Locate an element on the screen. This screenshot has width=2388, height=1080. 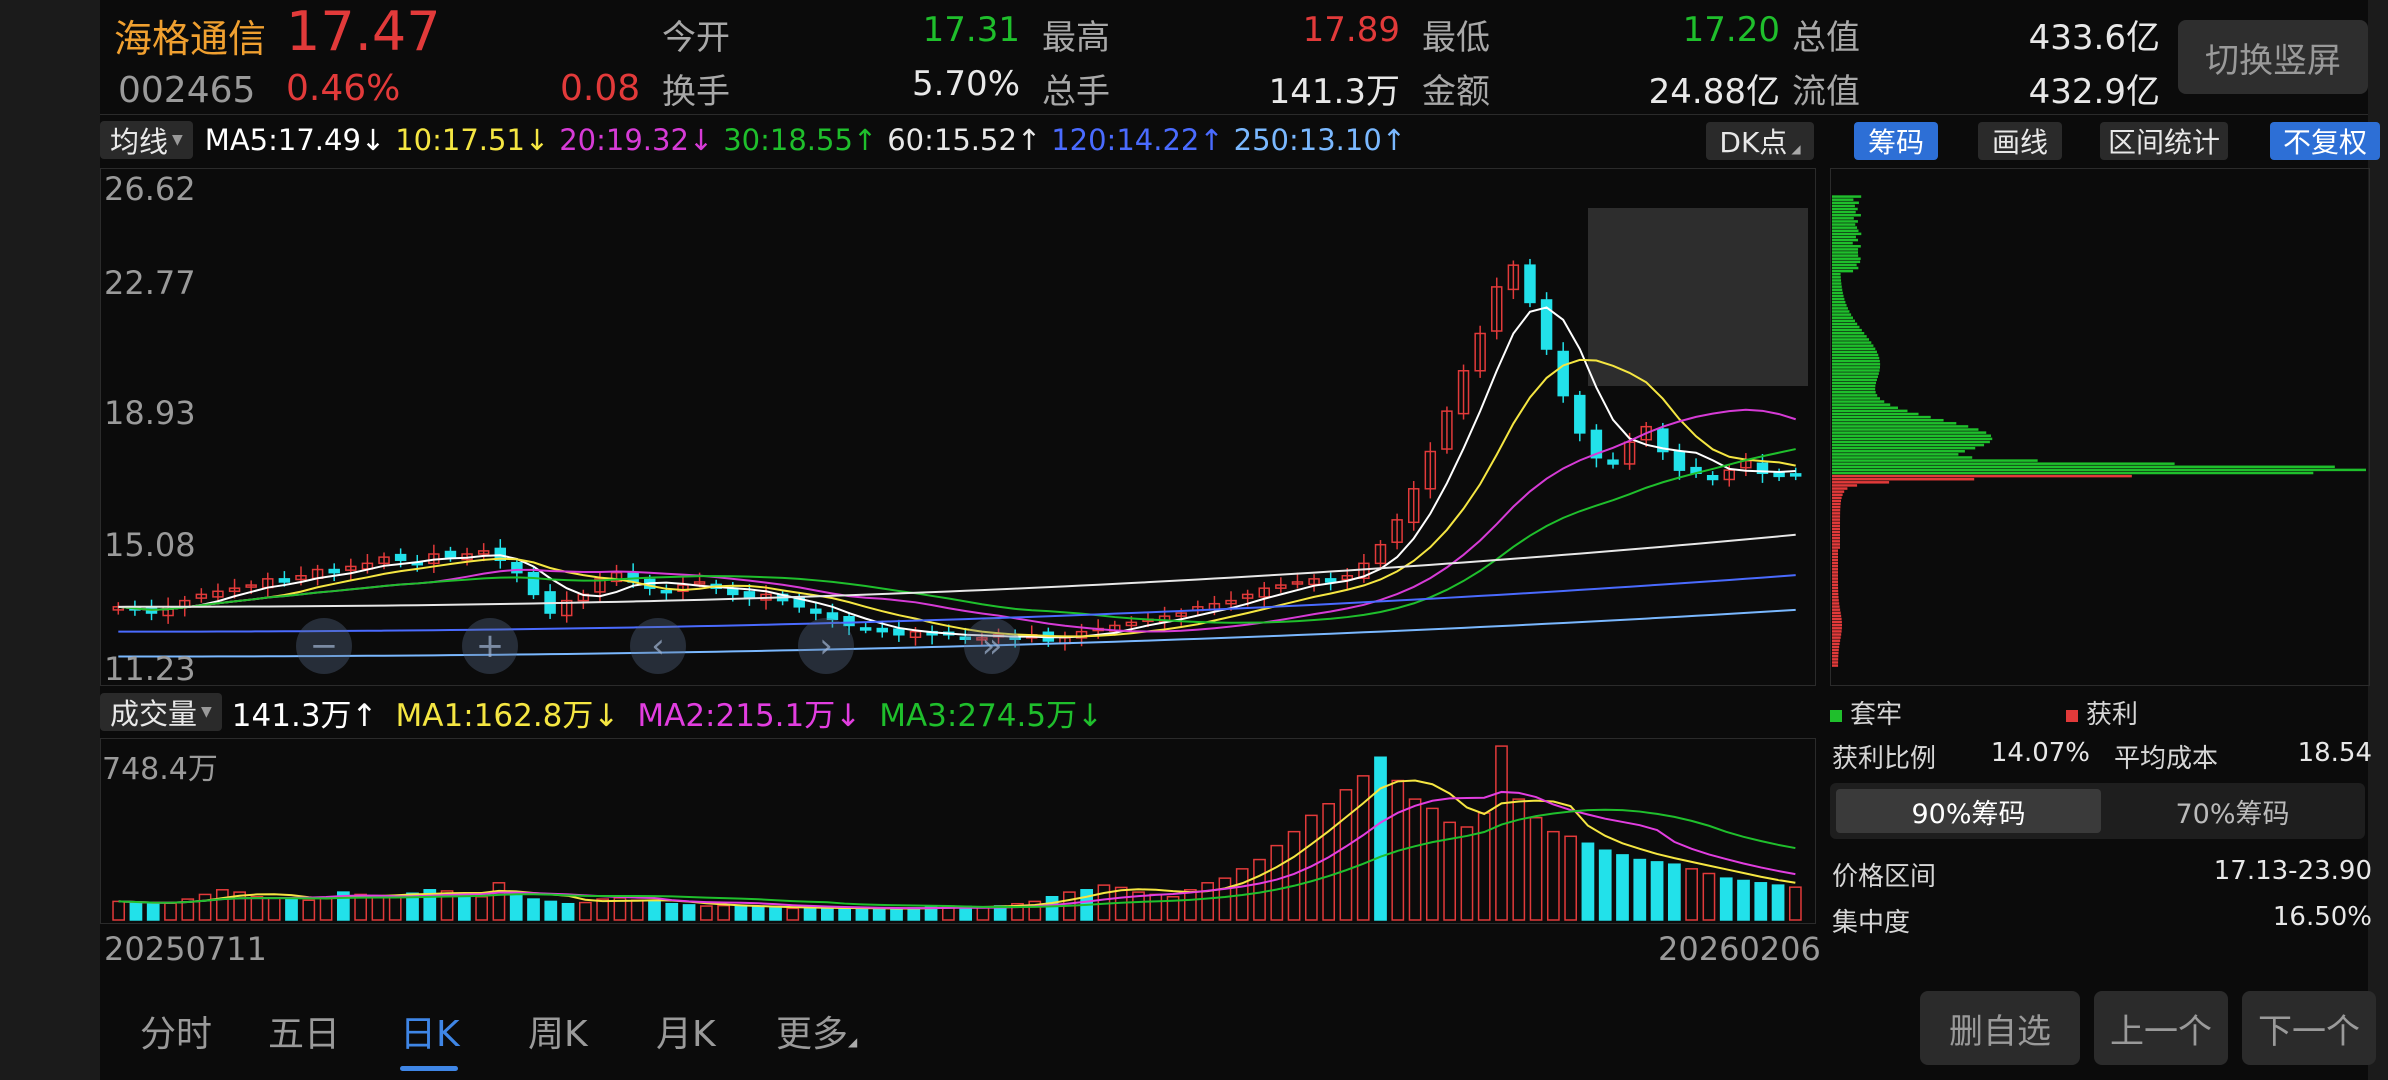
delete-favorite-button: 删自选 is located at coordinates (2000, 1028).